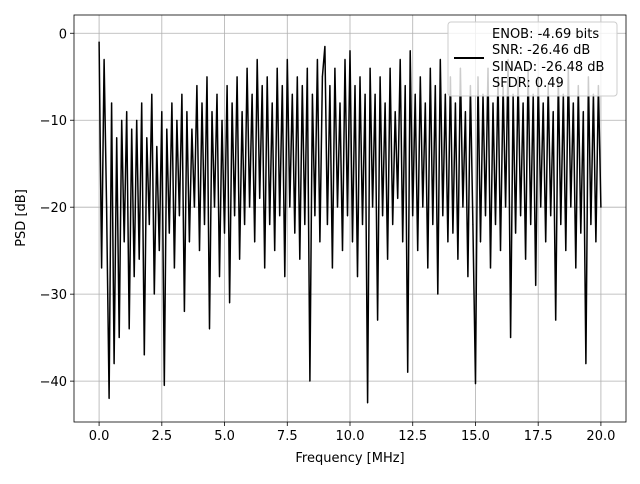 The height and width of the screenshot is (484, 640). I want to click on x-axis-ticks: 0.0 2.5 5.0 7.5 10.0 12.5 15.0 17.5 20.0, so click(352, 433).